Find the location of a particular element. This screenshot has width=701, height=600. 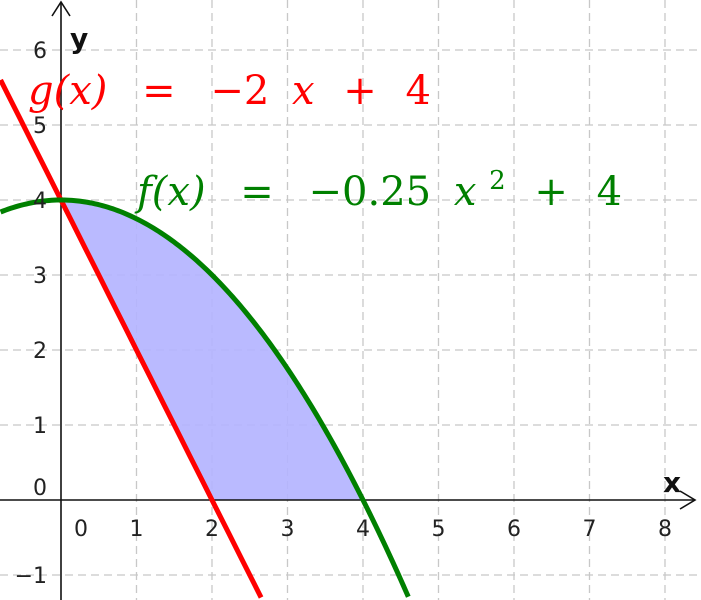

y-tick-label: −1 is located at coordinates (31, 576).